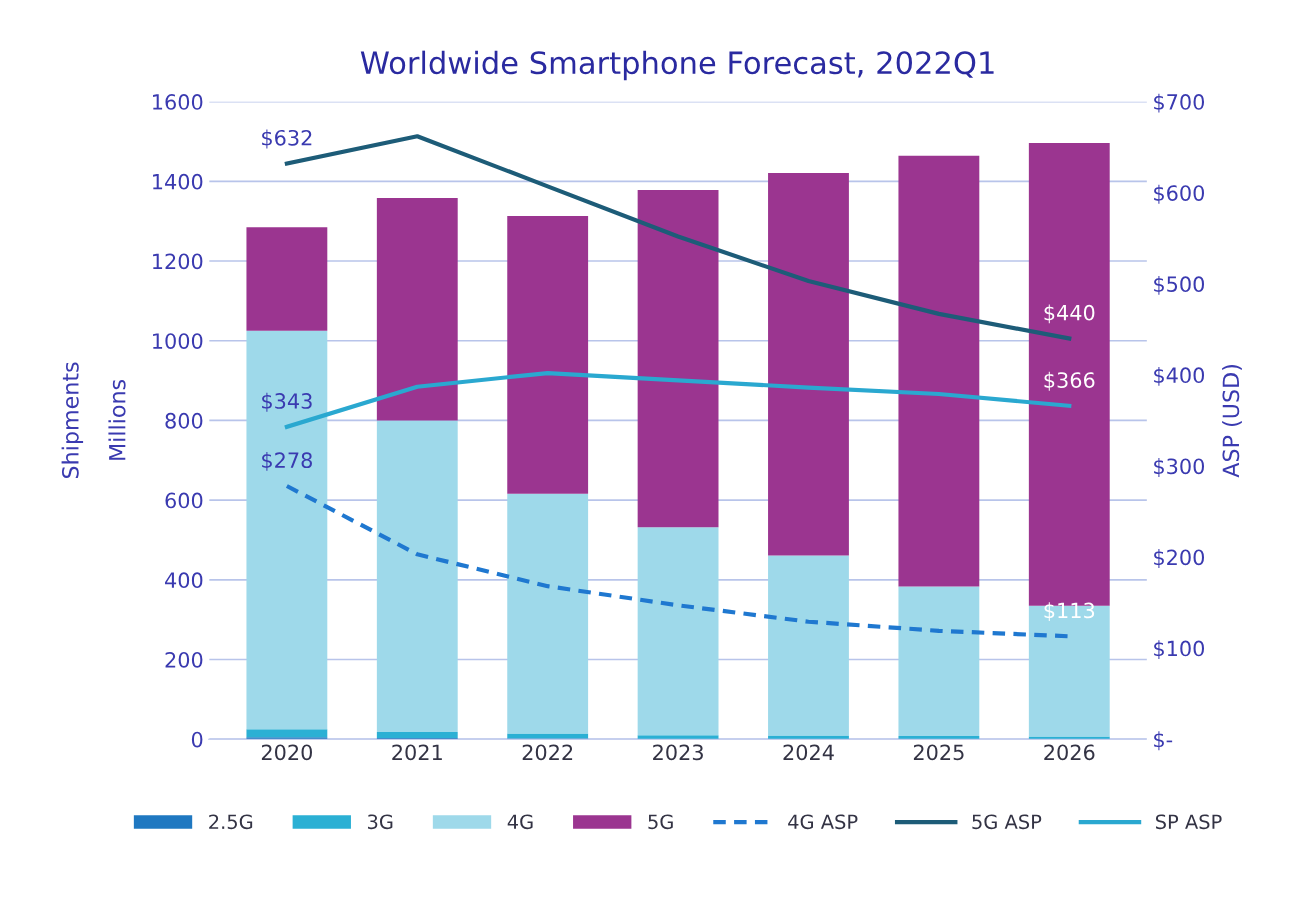  What do you see at coordinates (287, 139) in the screenshot?
I see `data-label: $632` at bounding box center [287, 139].